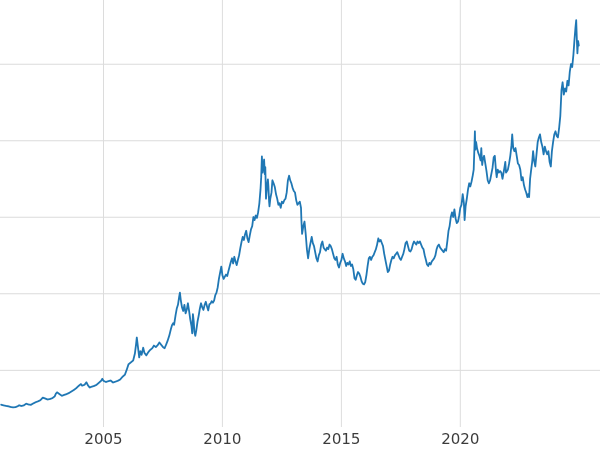 This screenshot has width=600, height=450. I want to click on xtick-label-layer: 2005 2010 2015 2020, so click(281, 439).